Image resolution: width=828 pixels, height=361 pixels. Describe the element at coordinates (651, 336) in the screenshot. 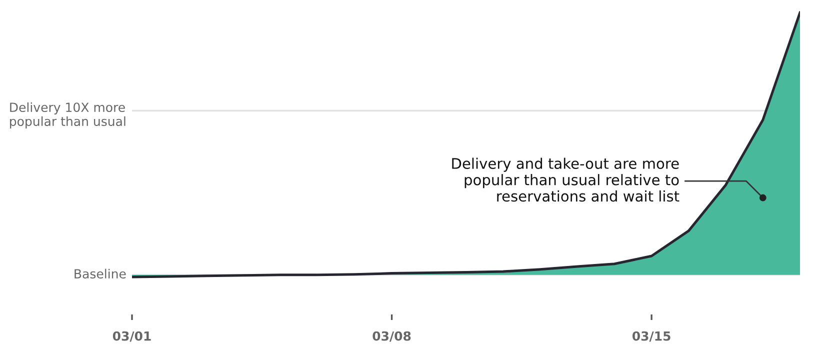

I see `x-tick-label: 03/15` at that location.